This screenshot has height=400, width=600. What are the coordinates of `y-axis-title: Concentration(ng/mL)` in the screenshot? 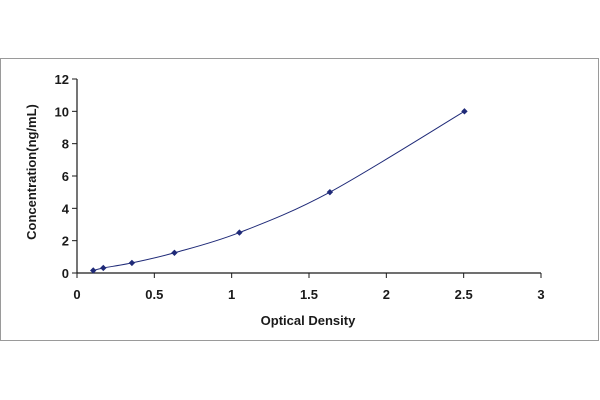 It's located at (31, 172).